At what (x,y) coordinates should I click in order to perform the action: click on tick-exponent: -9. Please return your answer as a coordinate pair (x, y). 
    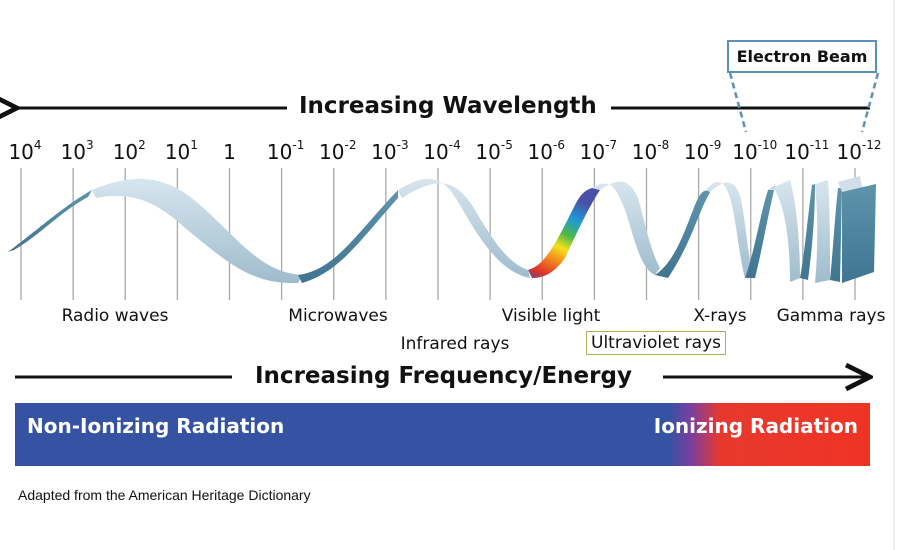
    Looking at the image, I should click on (715, 145).